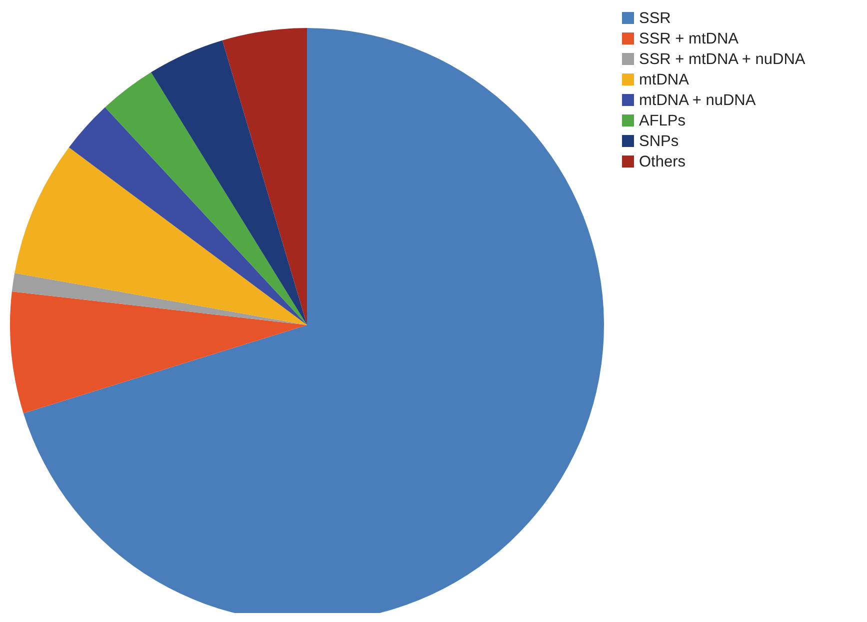  I want to click on legend-label: mtDNA + nuDNA, so click(697, 100).